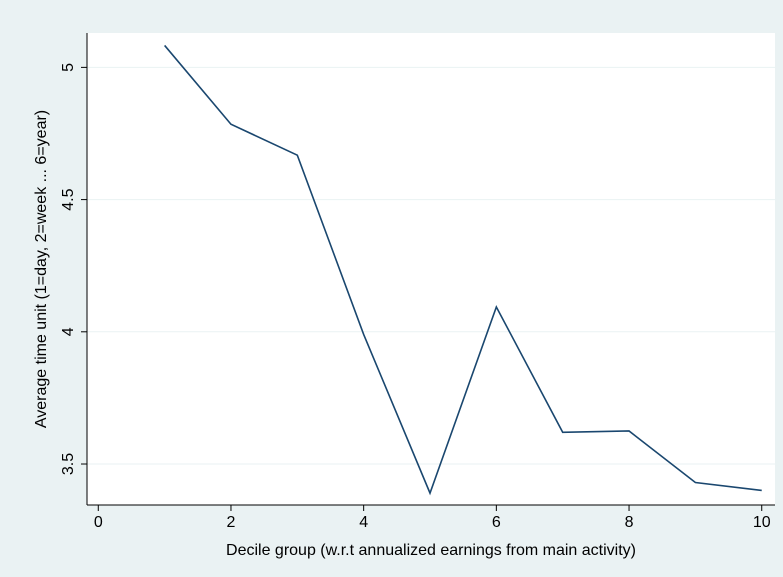 Image resolution: width=783 pixels, height=577 pixels. Describe the element at coordinates (762, 522) in the screenshot. I see `x-tick-label: 10` at that location.